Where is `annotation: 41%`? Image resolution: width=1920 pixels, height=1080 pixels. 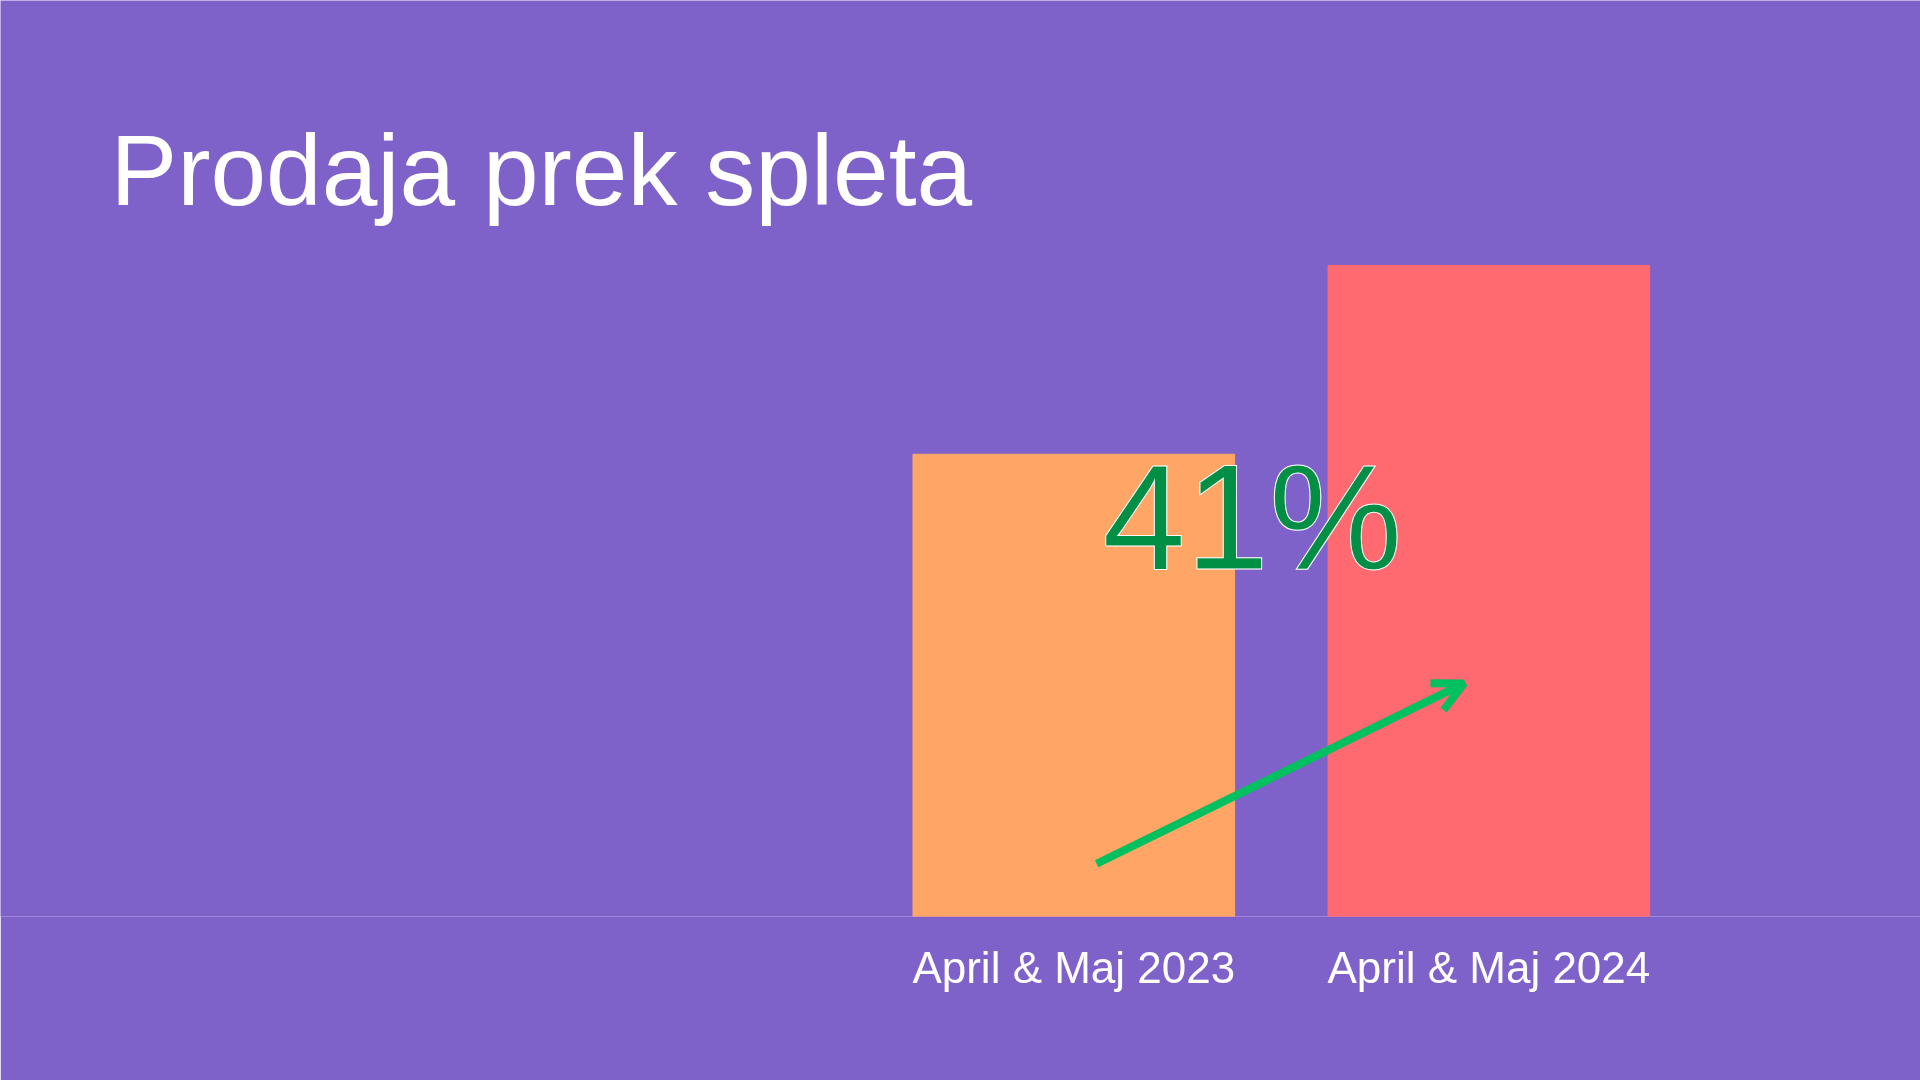
annotation: 41% is located at coordinates (1252, 516).